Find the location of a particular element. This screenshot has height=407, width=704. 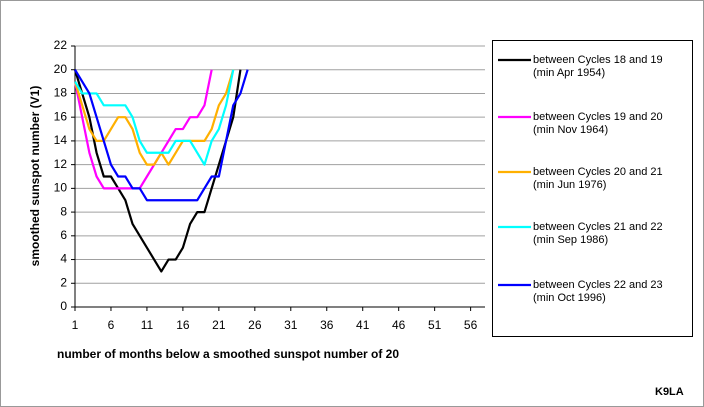

y-tick-label: 22 is located at coordinates (61, 45).